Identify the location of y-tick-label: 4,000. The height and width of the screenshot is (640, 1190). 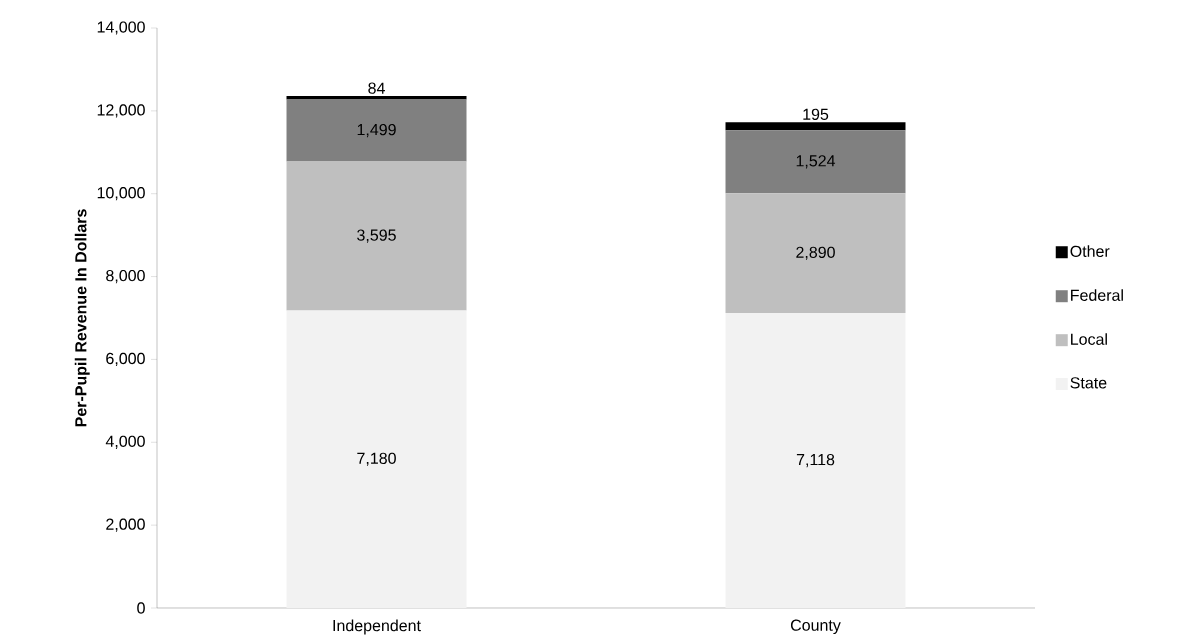
(125, 442).